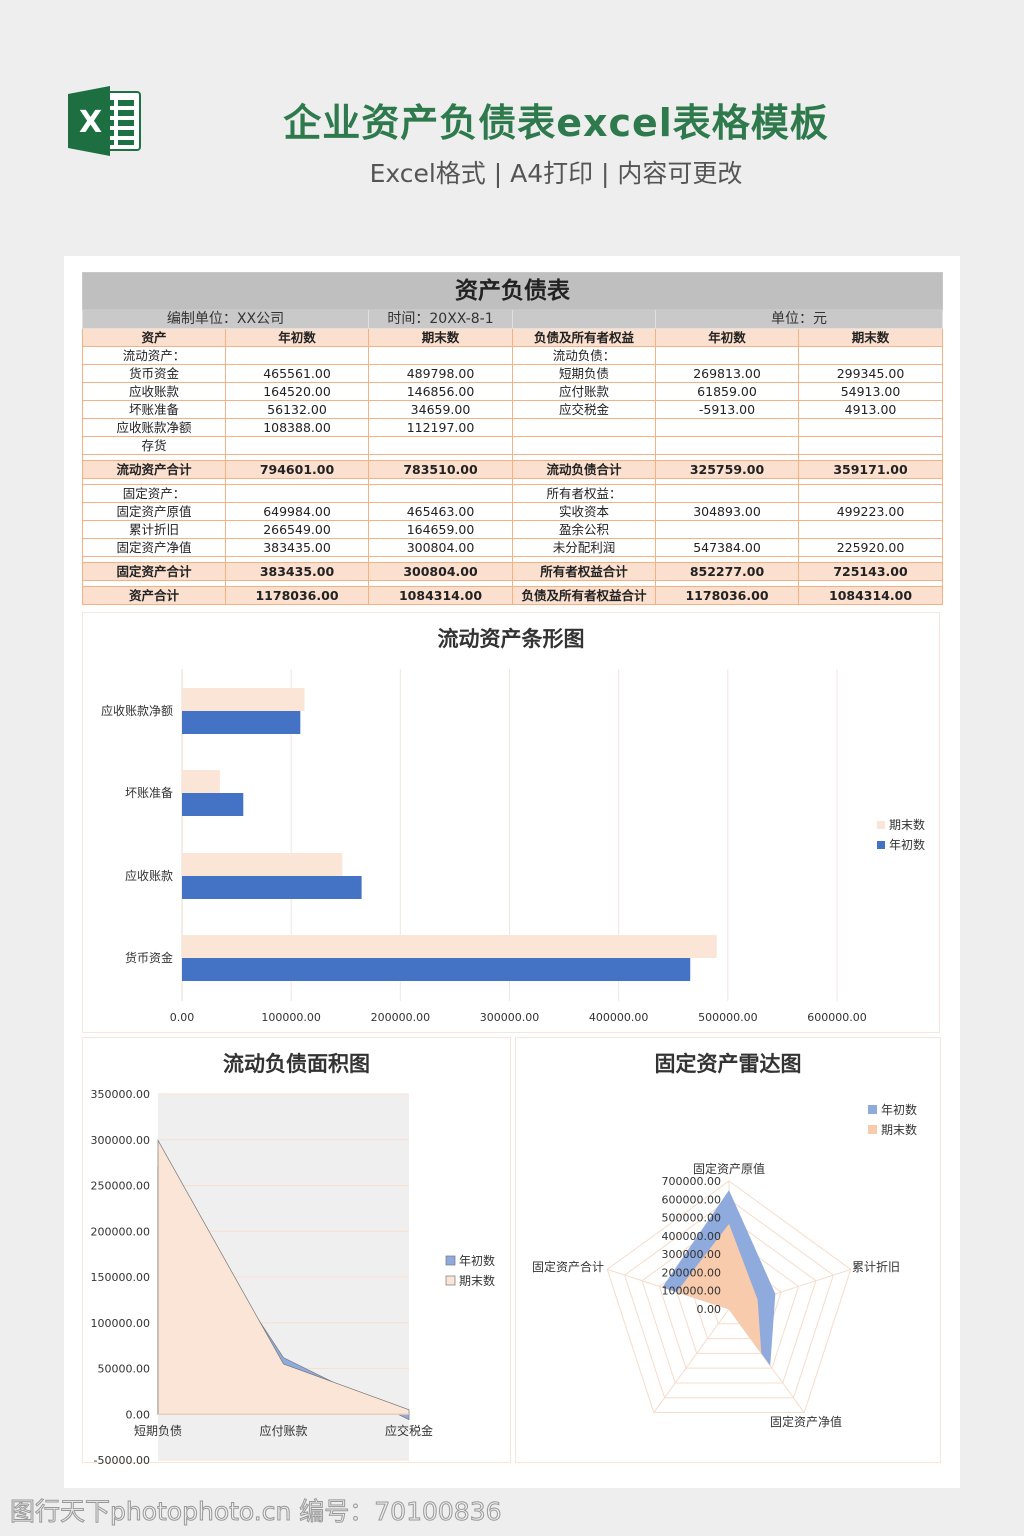 The image size is (1024, 1536). Describe the element at coordinates (154, 595) in the screenshot. I see `row-label: 资产合计` at that location.